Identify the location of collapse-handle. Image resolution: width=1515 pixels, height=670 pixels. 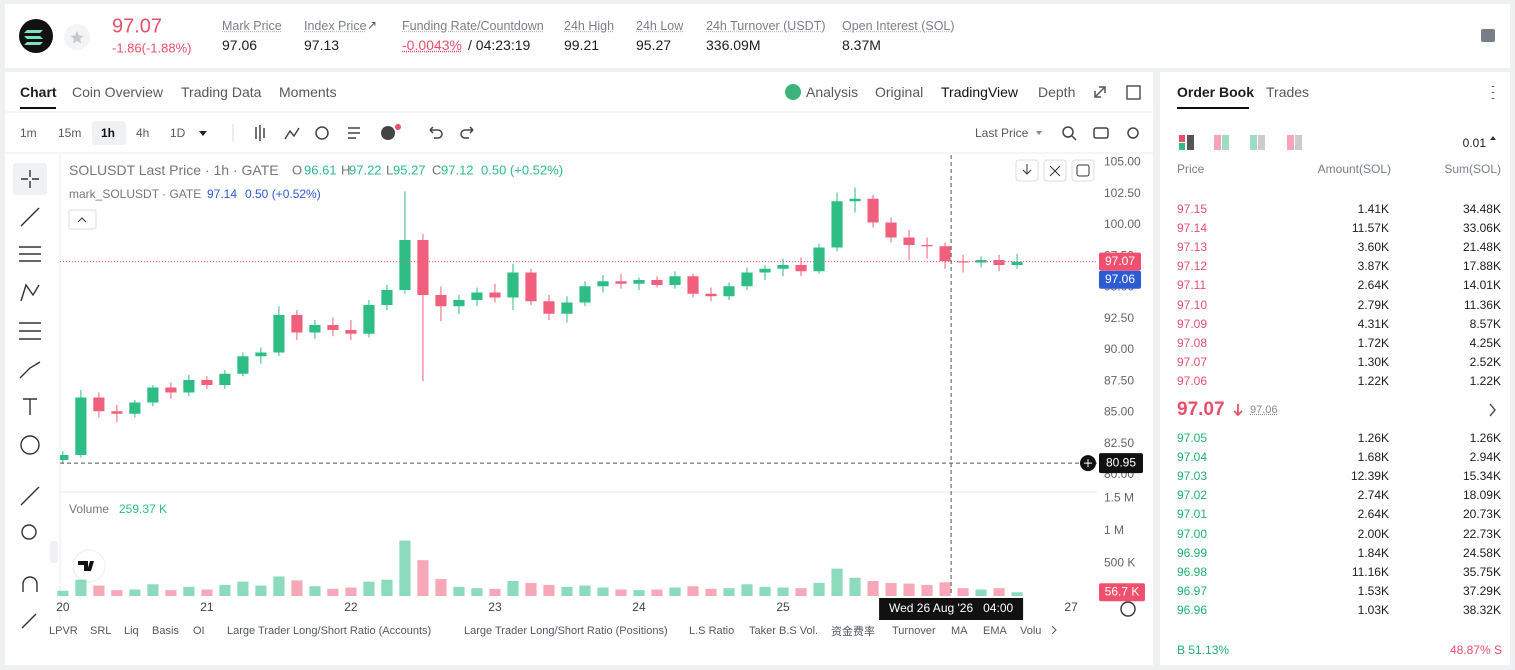
(54, 552).